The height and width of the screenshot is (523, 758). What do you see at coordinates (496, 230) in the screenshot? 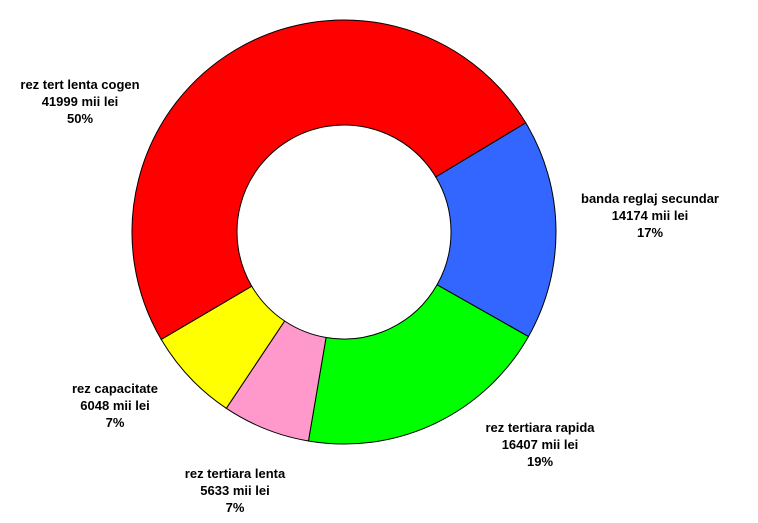
I see `slice-banda-reglaj-secundar` at bounding box center [496, 230].